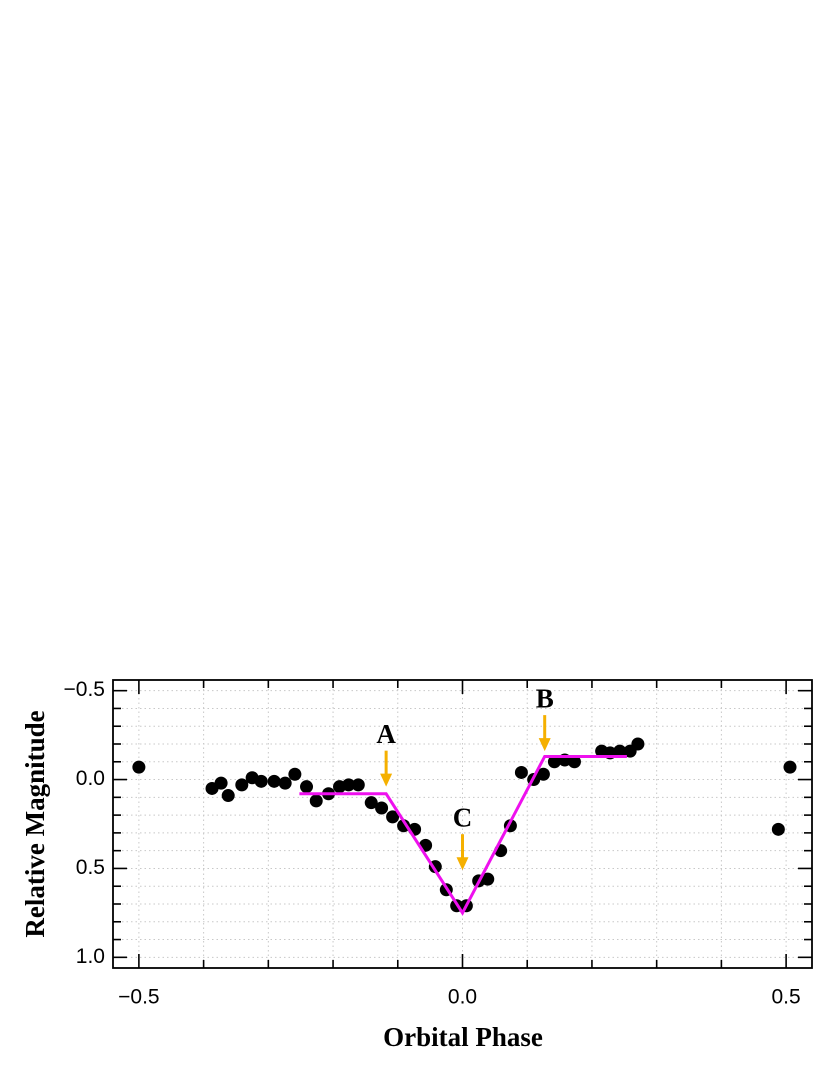  Describe the element at coordinates (463, 817) in the screenshot. I see `annotation-label: C` at that location.